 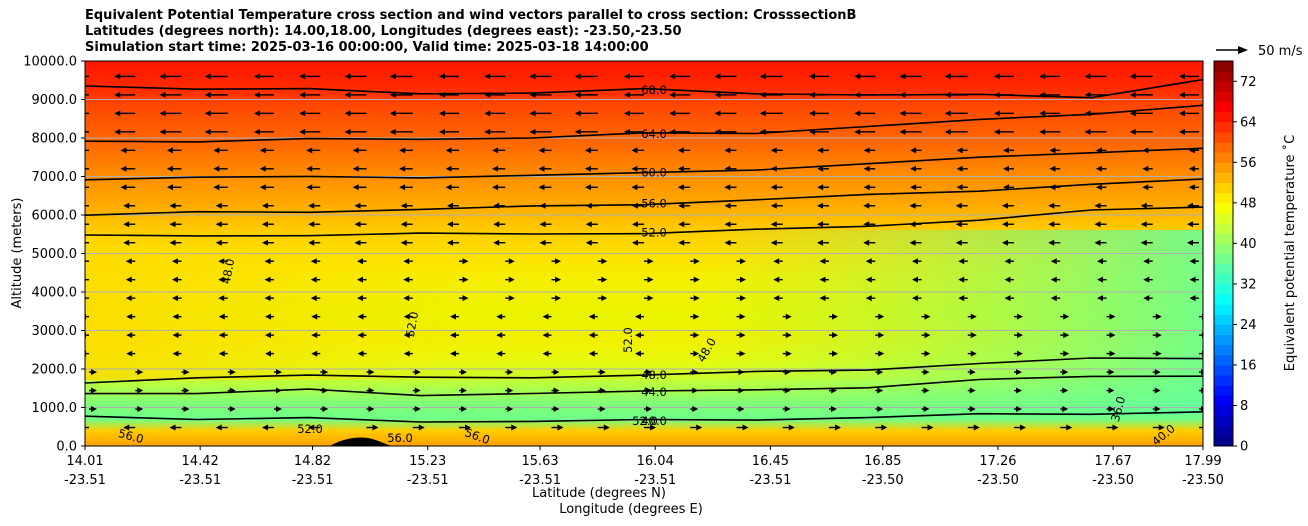 I want to click on colorbar-tick-label: 56, so click(x=1248, y=163).